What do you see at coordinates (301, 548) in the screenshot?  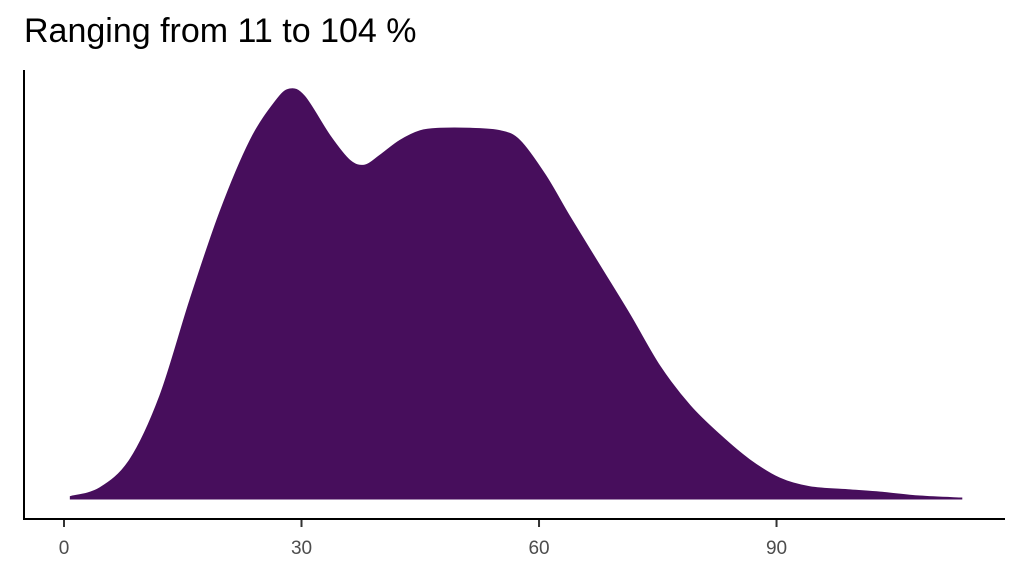 I see `x-tick-label: 30` at bounding box center [301, 548].